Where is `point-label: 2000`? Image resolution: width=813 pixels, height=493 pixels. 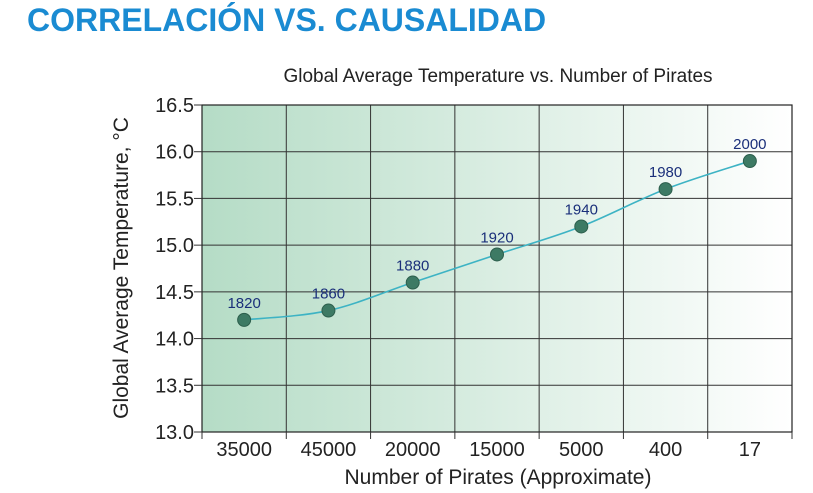 point-label: 2000 is located at coordinates (749, 144).